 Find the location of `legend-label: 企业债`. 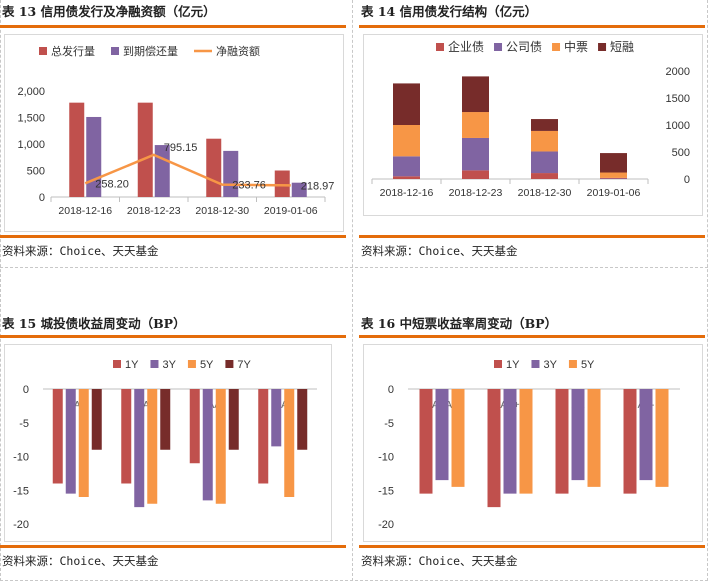

legend-label: 企业债 is located at coordinates (466, 46).